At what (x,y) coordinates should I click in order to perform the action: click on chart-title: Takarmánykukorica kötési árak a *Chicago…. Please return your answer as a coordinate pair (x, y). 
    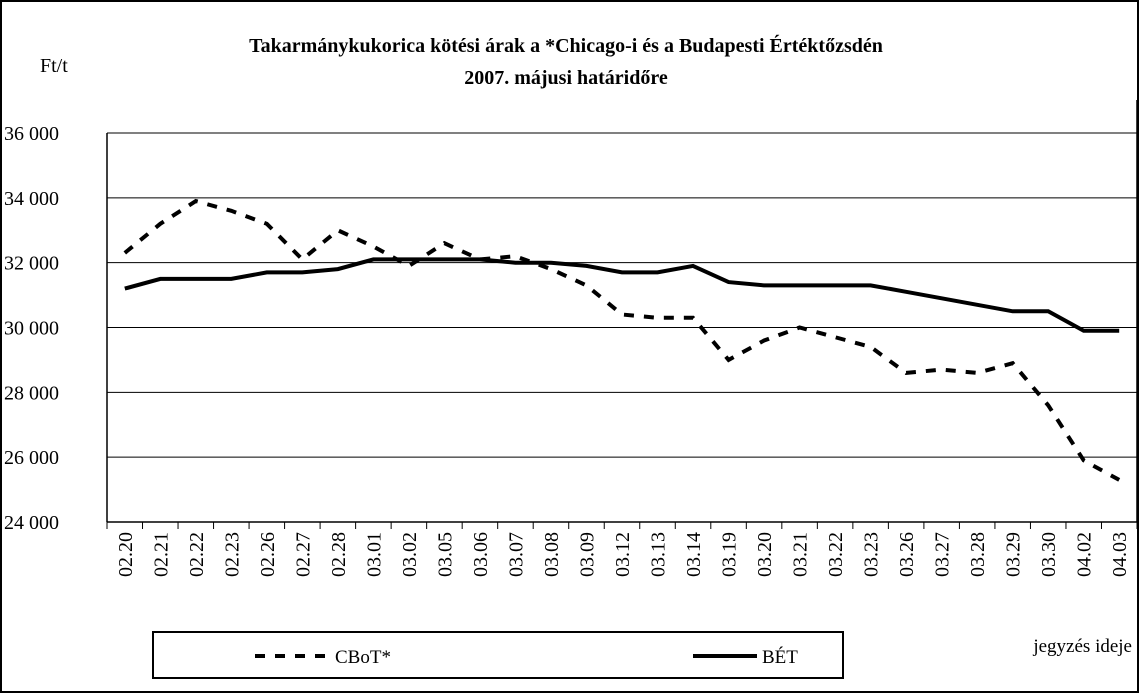
    Looking at the image, I should click on (566, 45).